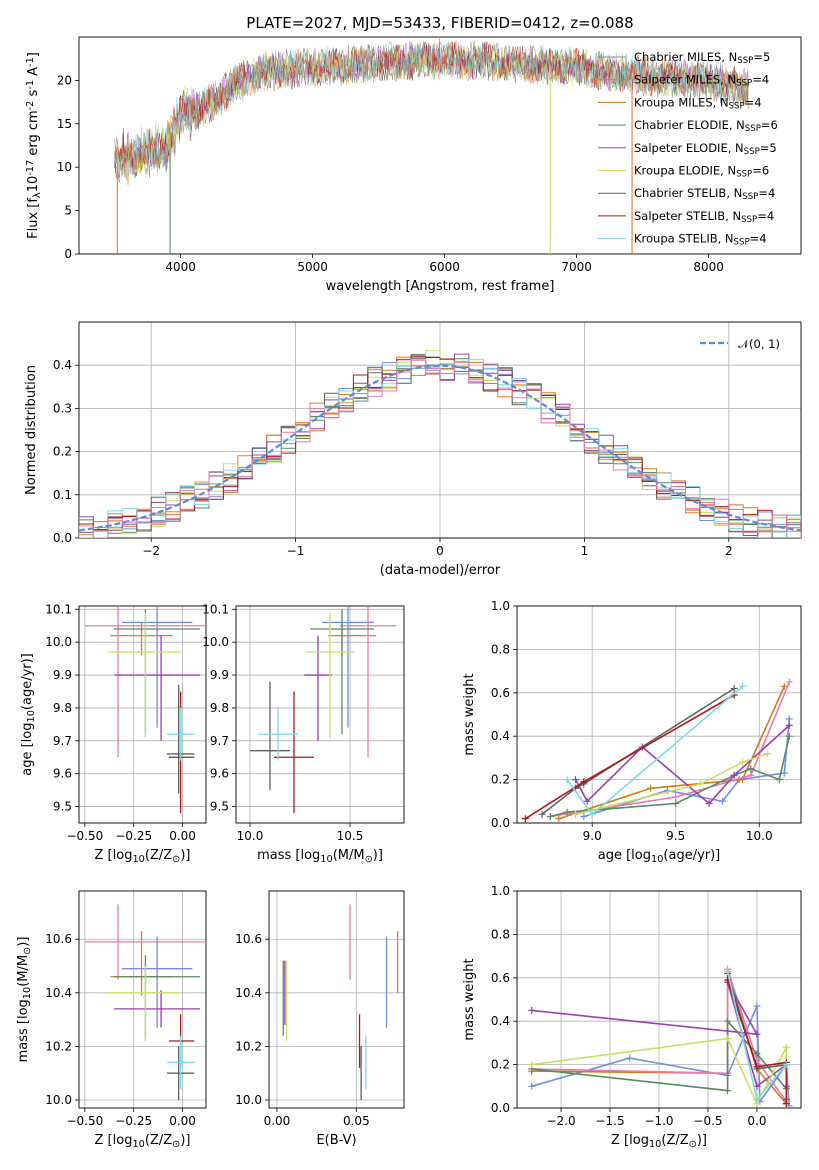 The height and width of the screenshot is (1170, 819). I want to click on label-text: Kroupa MILES, N, so click(681, 102).